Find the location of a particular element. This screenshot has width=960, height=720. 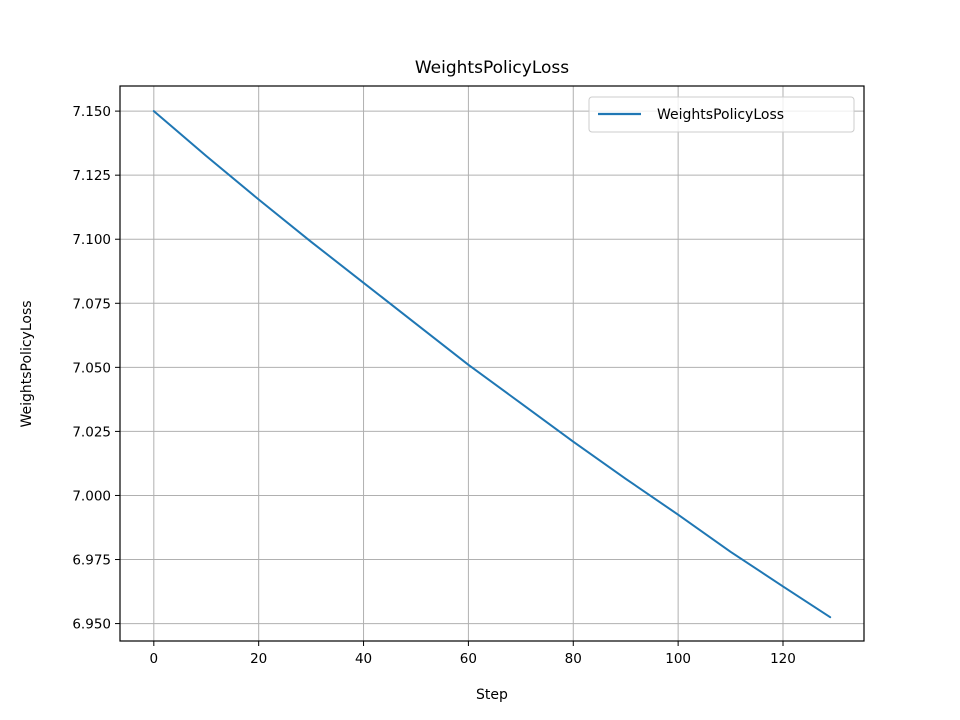

y-tick-label: 7.025 is located at coordinates (91, 432).